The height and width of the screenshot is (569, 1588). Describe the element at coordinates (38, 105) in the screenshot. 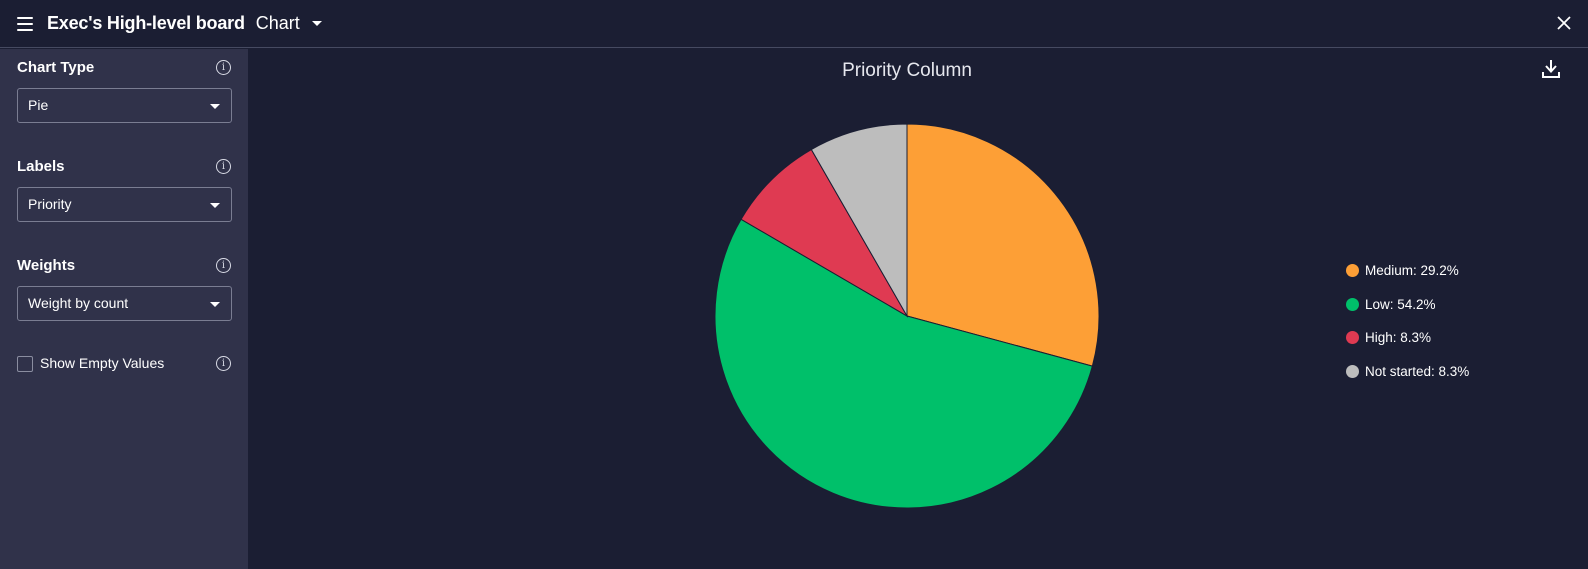

I see `chart-type-value: Pie` at that location.